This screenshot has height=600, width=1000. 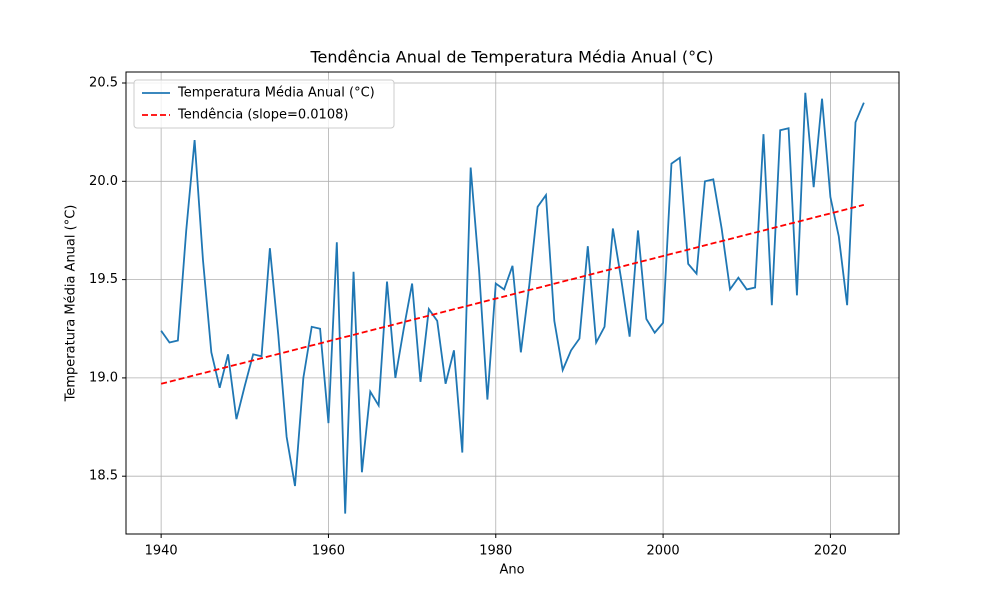 I want to click on y-tick-label: 18.5, so click(x=103, y=476).